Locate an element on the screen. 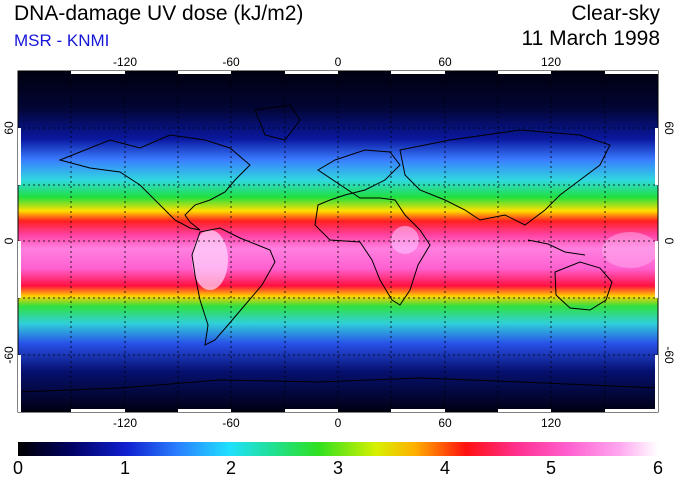  greenland-coast is located at coordinates (277, 122).